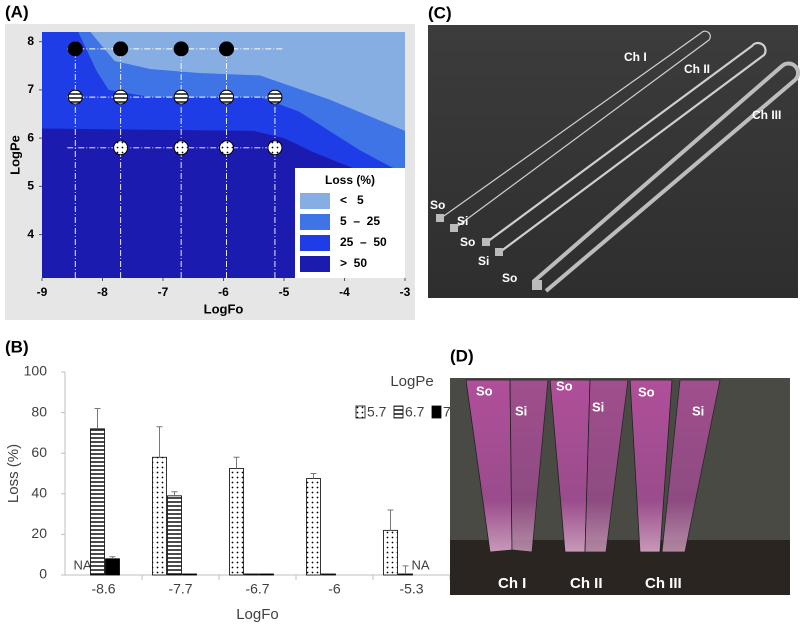 Image resolution: width=800 pixels, height=629 pixels. I want to click on x-tick-label: -8, so click(102, 292).